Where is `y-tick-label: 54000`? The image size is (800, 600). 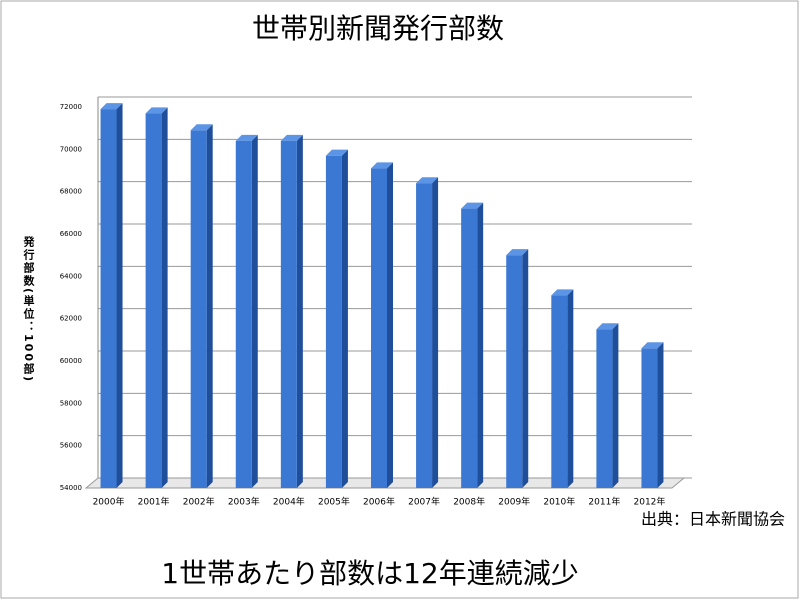 y-tick-label: 54000 is located at coordinates (71, 488).